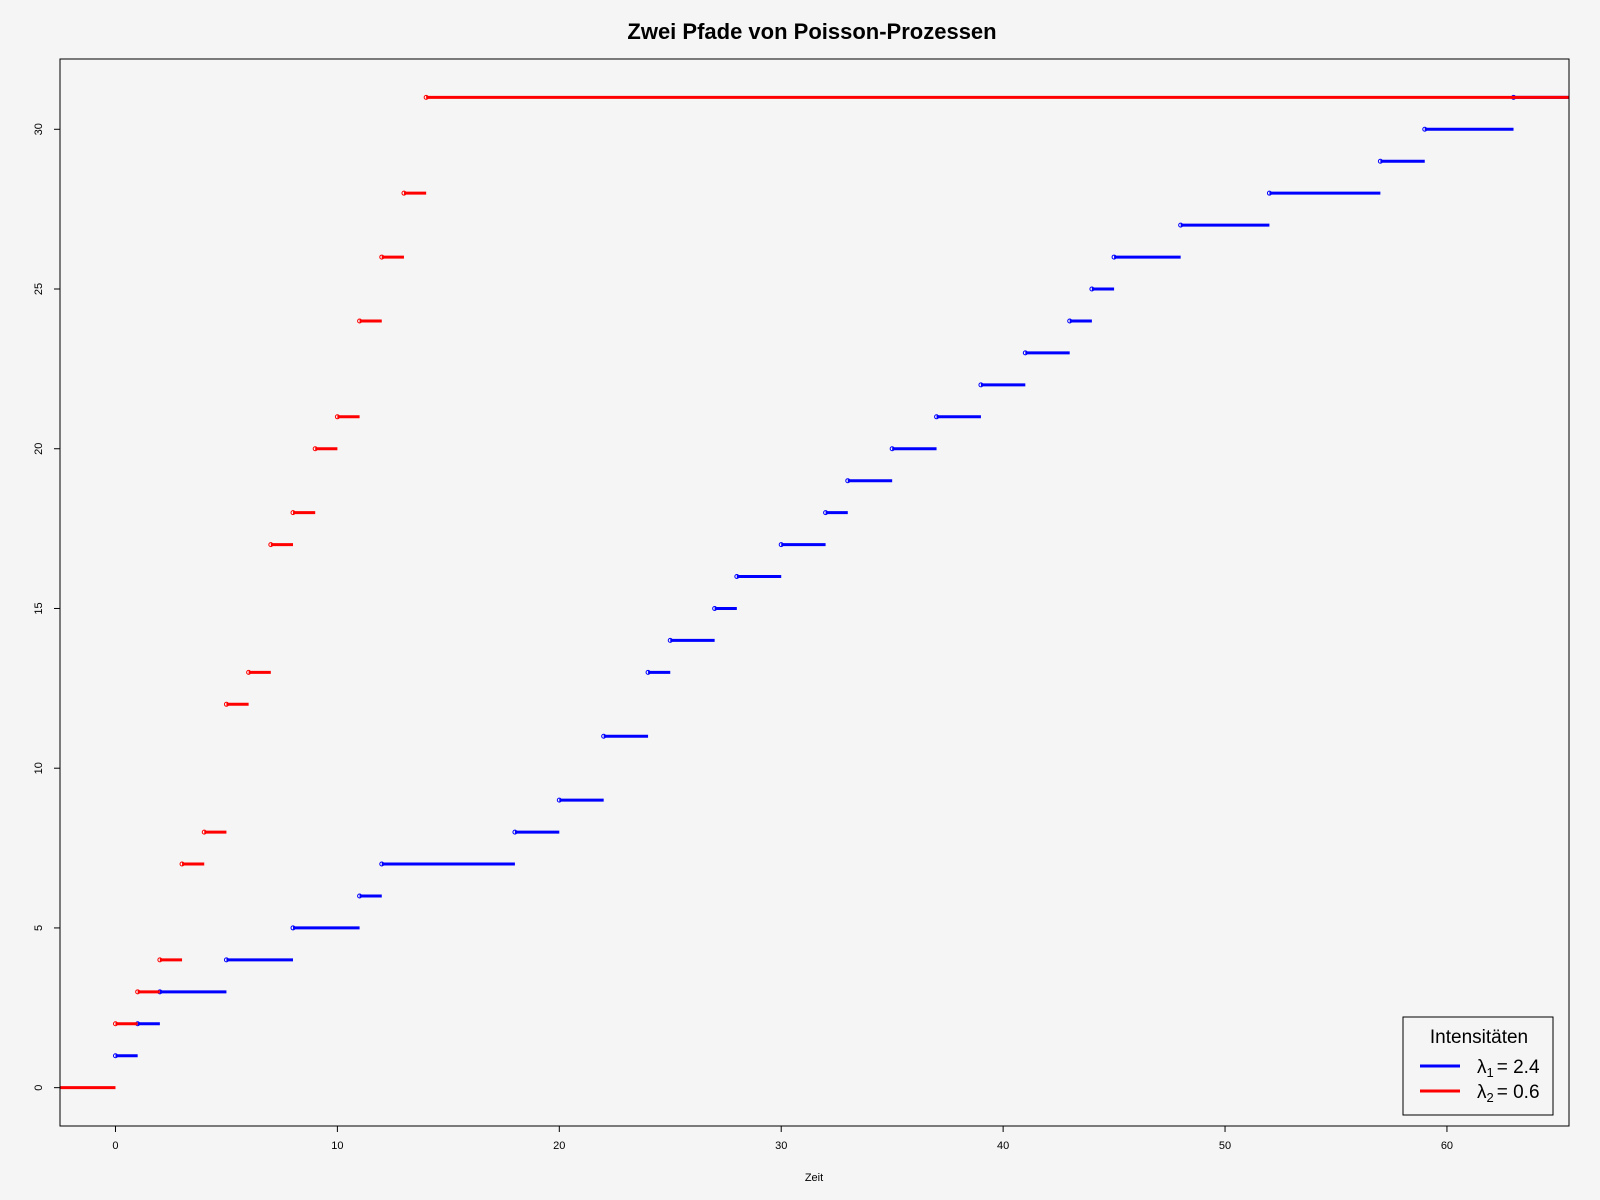 The height and width of the screenshot is (1200, 1600). Describe the element at coordinates (1447, 1146) in the screenshot. I see `x-tick-label: 60` at that location.